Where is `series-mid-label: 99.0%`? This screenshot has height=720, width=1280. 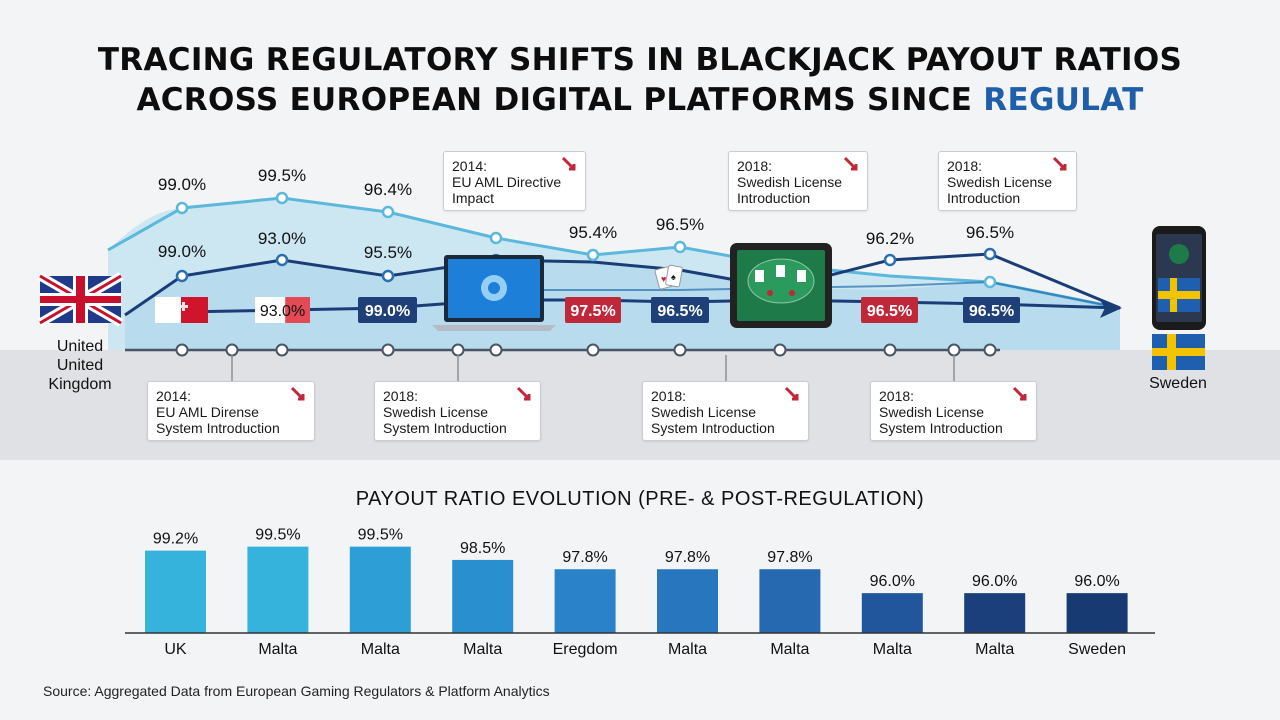 series-mid-label: 99.0% is located at coordinates (182, 251).